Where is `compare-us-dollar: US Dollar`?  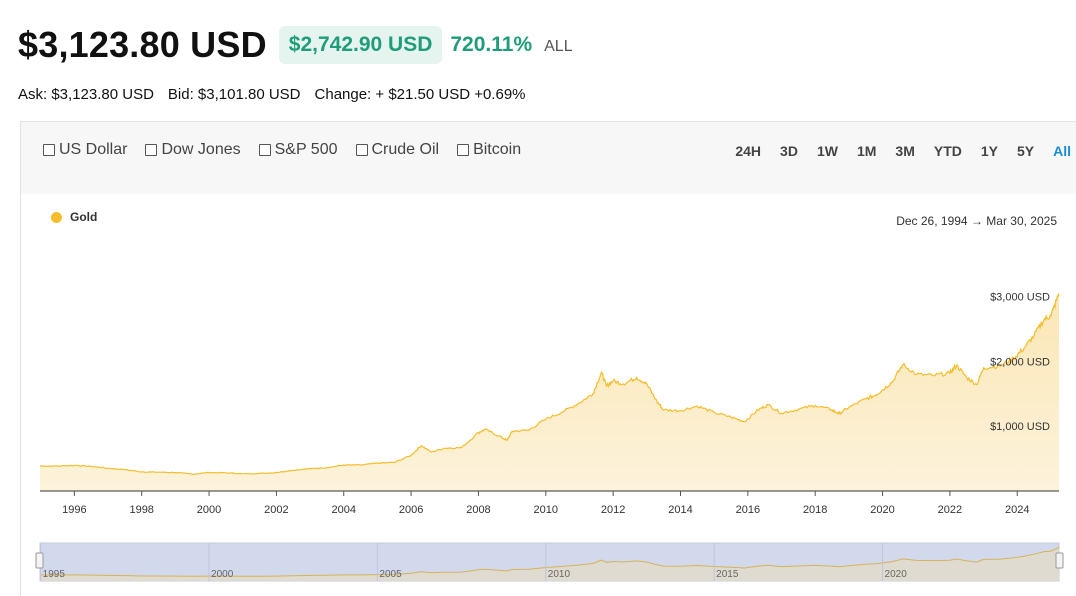 compare-us-dollar: US Dollar is located at coordinates (85, 150).